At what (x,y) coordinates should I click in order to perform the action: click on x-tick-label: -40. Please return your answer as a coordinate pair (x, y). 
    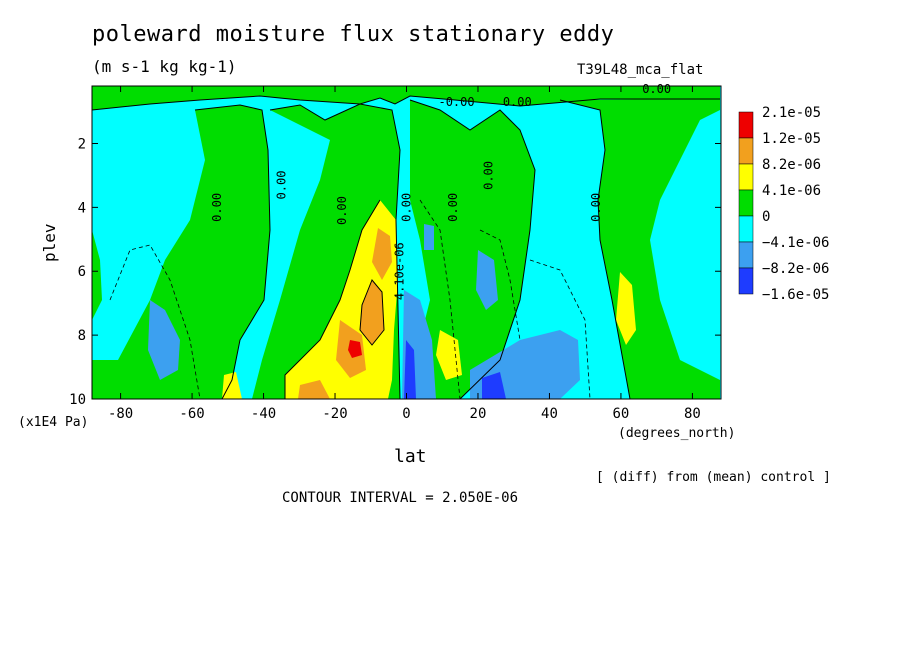
    Looking at the image, I should click on (263, 414).